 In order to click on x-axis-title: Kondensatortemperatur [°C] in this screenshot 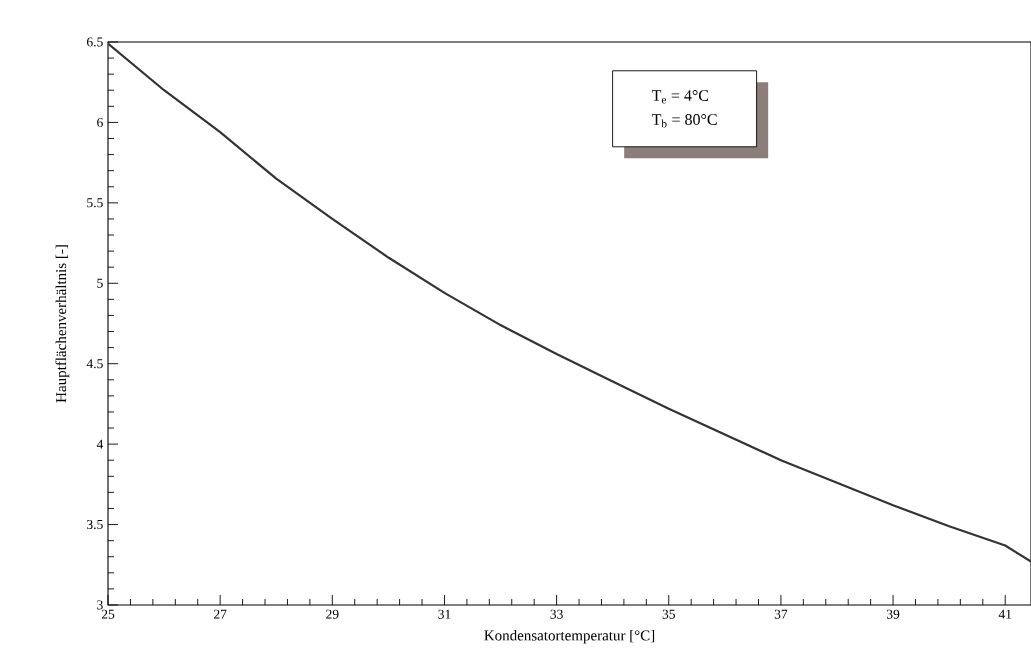, I will do `click(569, 636)`.